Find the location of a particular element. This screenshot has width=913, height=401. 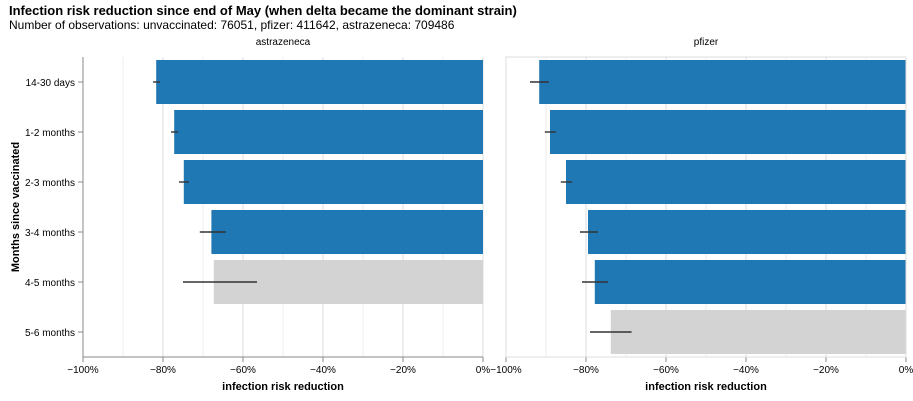

y-tick-label: 1-2 months is located at coordinates (50, 133).